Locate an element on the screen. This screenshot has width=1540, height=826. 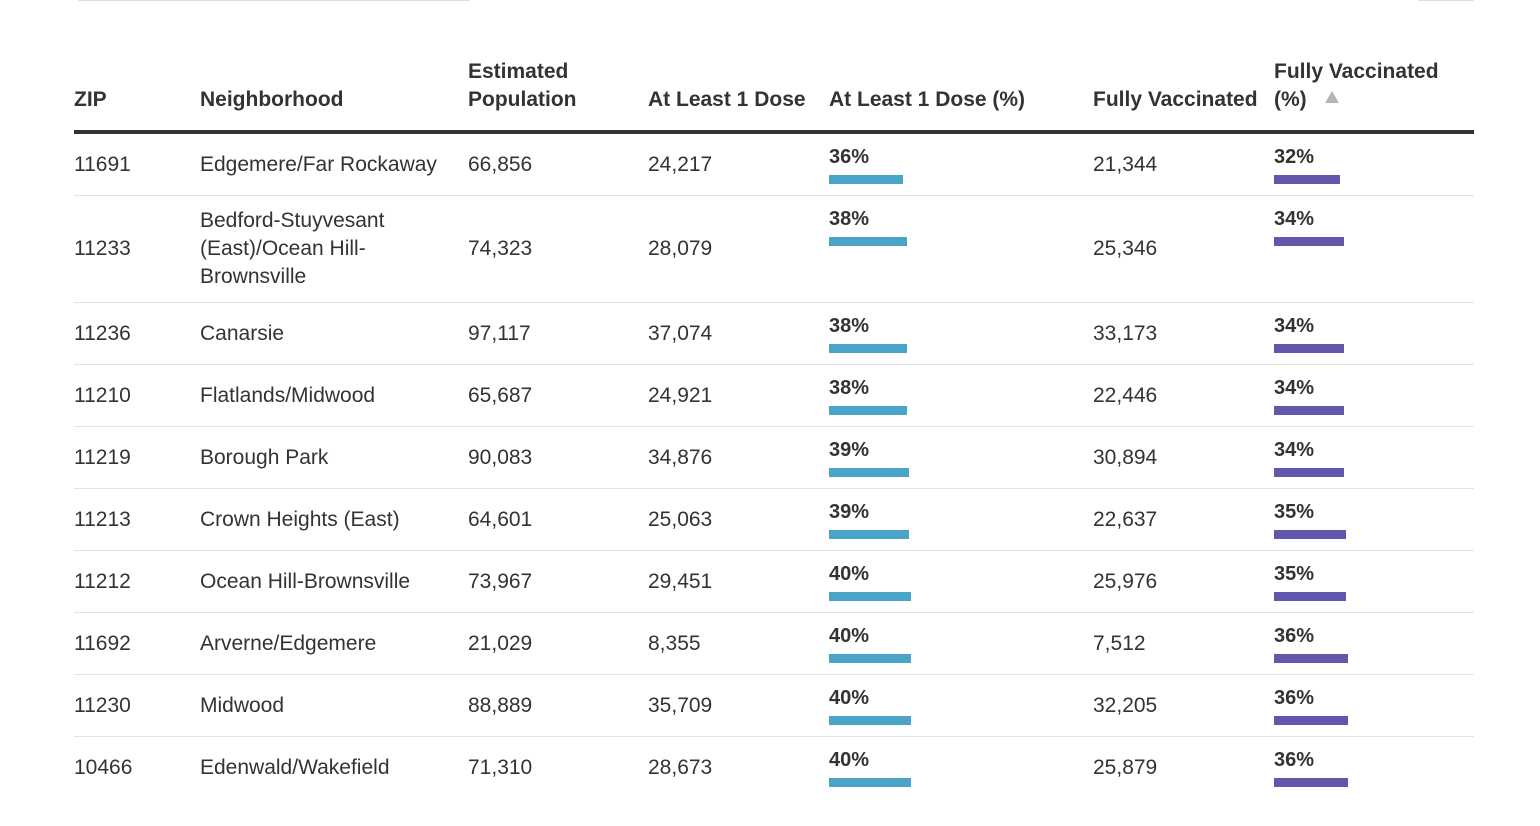
fully-vaccinated-cell: 22,637 is located at coordinates (1183, 519).